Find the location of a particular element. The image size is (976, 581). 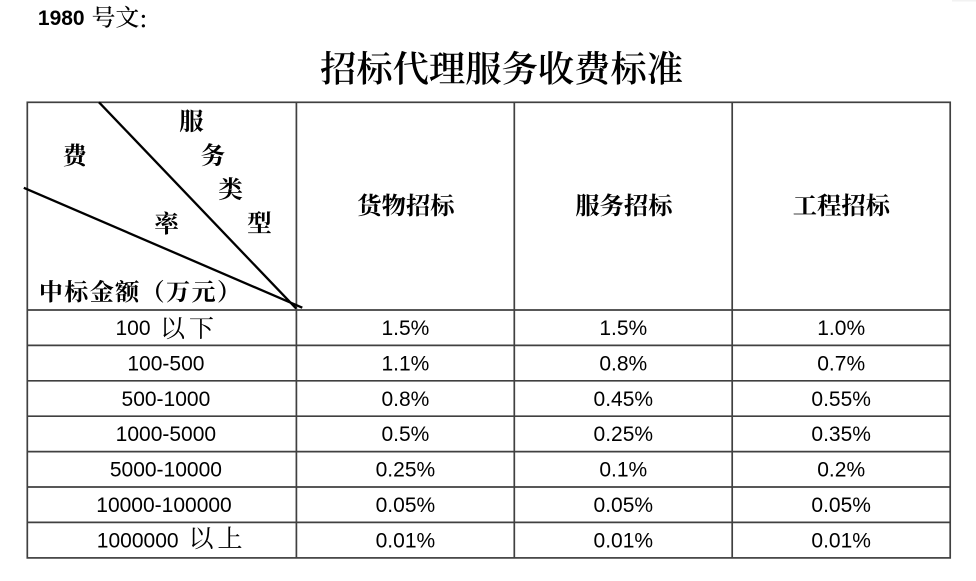

svg-text: 1980 is located at coordinates (61, 18).